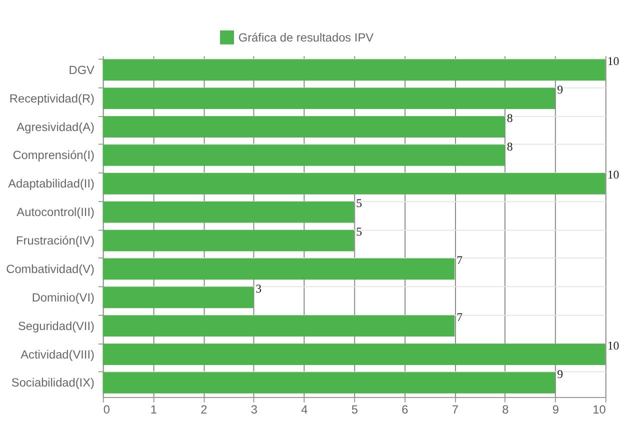  Describe the element at coordinates (154, 409) in the screenshot. I see `x-tick-label: 1` at that location.